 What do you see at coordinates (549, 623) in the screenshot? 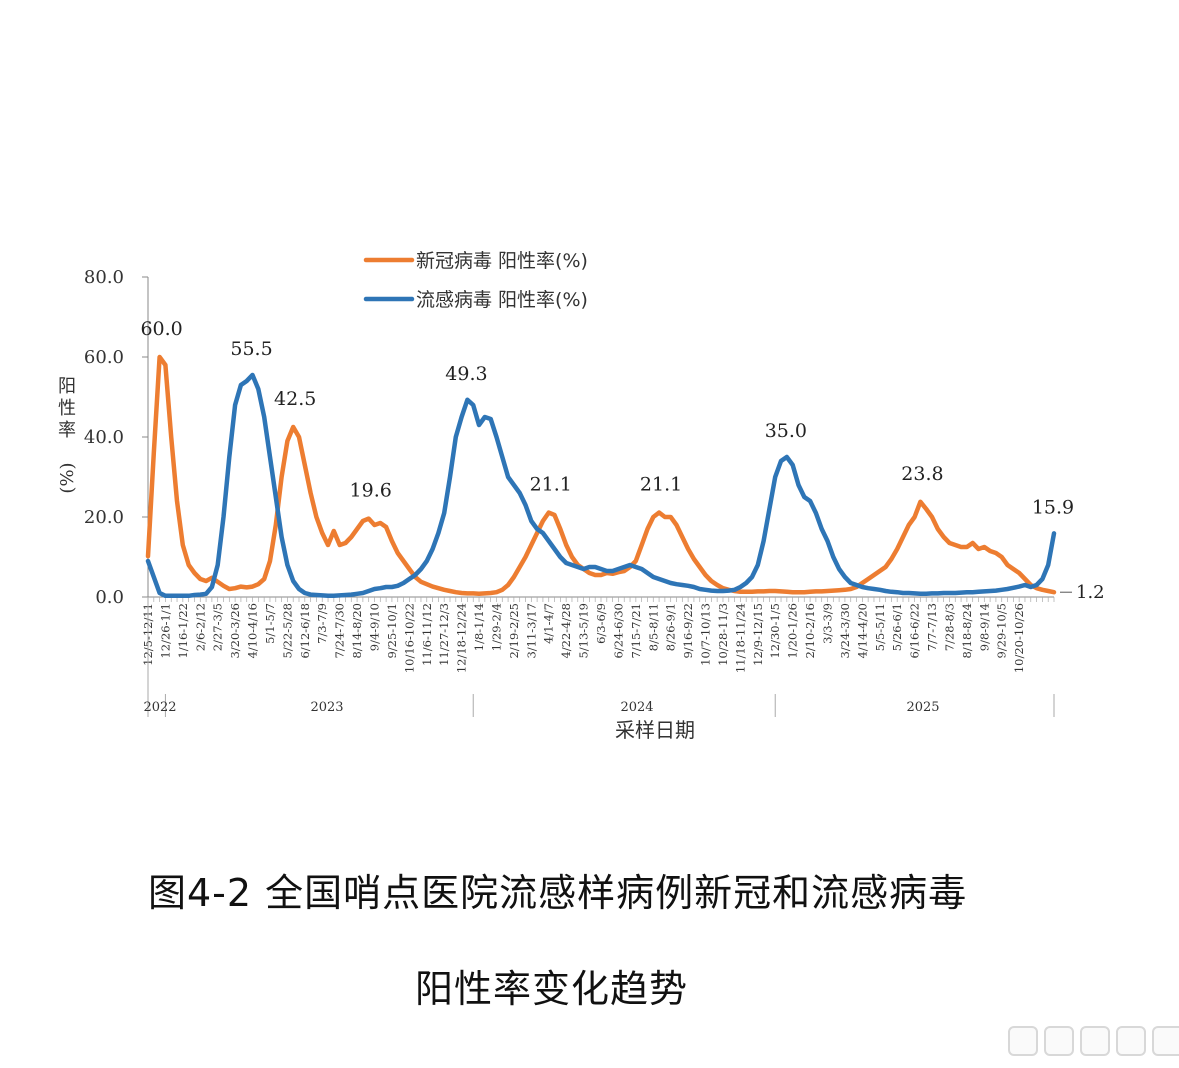
I see `x-tick-label: 4/1-4/7` at bounding box center [549, 623].